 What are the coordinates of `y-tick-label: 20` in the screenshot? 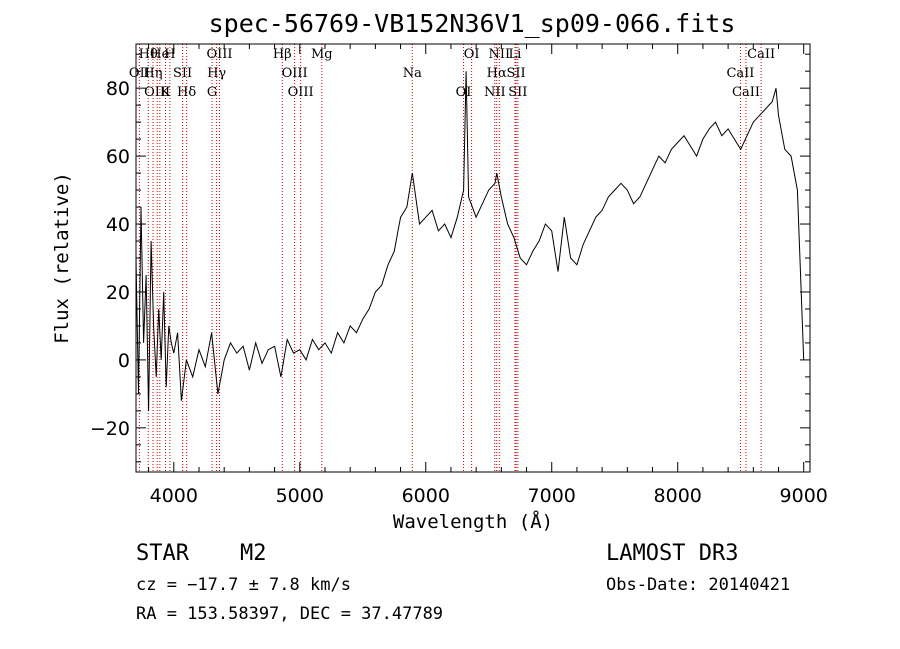 It's located at (118, 293).